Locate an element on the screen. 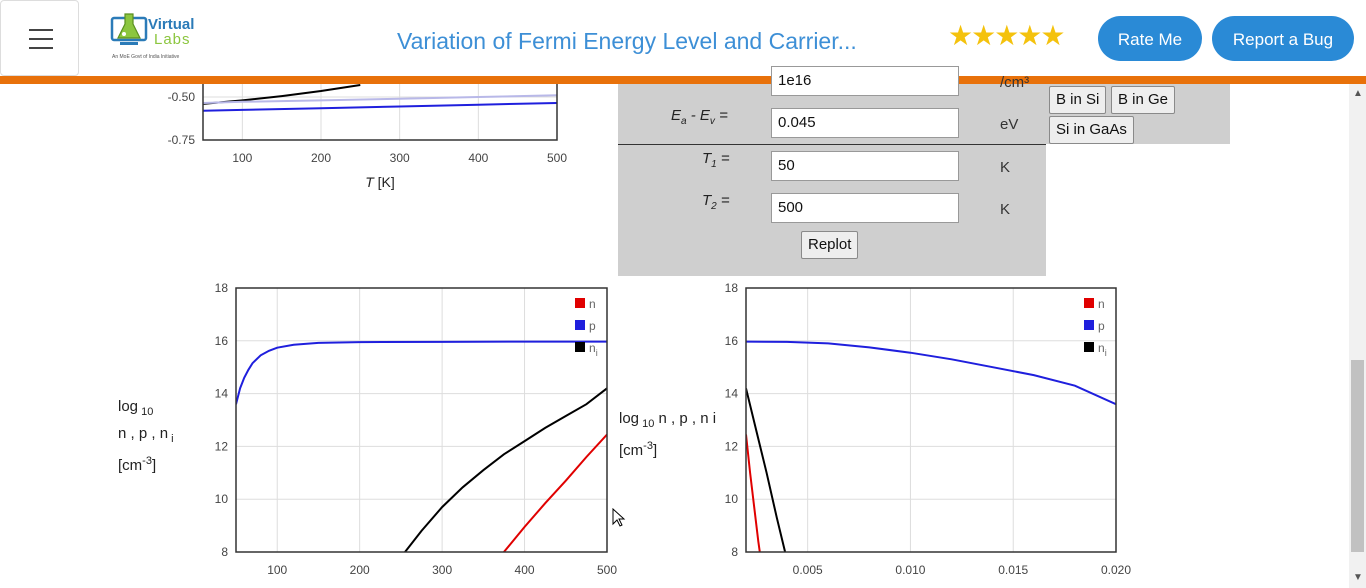 This screenshot has width=1366, height=588. page-scrollbar: ▲ ▼ is located at coordinates (1357, 336).